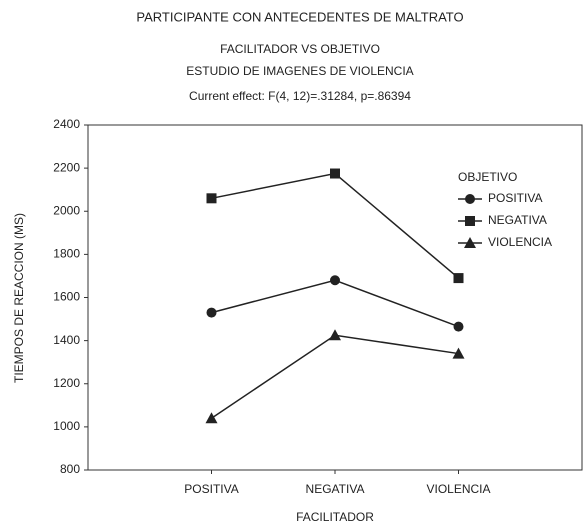 This screenshot has width=586, height=527. Describe the element at coordinates (66, 297) in the screenshot. I see `y-tick-label: 1600` at that location.